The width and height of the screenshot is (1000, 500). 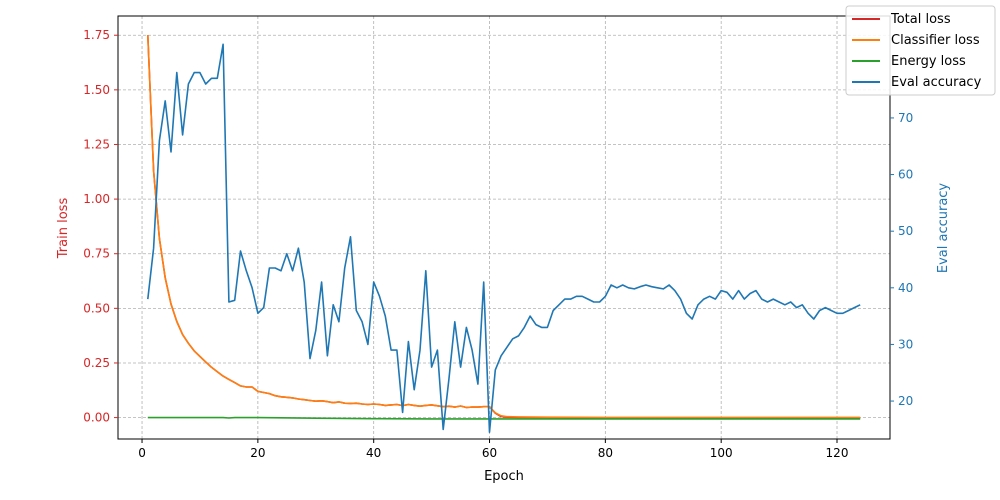 I want to click on x-tick-label: 40, so click(x=373, y=453).